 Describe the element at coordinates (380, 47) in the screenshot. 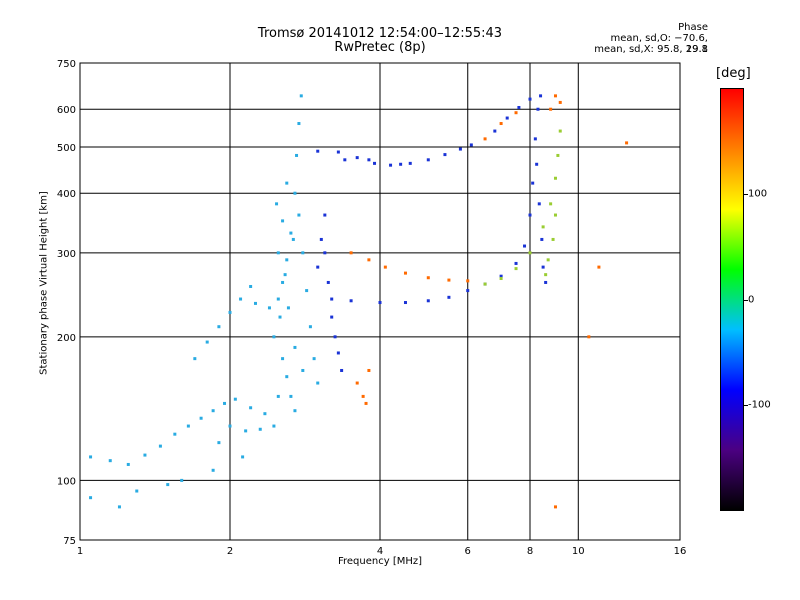

I see `chart-subtitle: RwPretec (8p)` at that location.